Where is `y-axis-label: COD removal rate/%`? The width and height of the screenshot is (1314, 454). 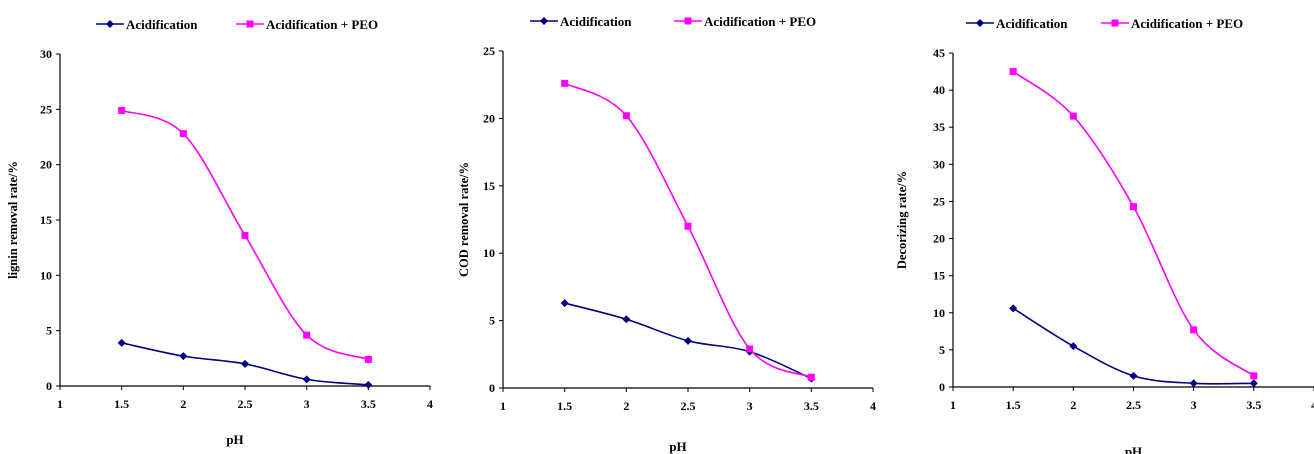
y-axis-label: COD removal rate/% is located at coordinates (464, 219).